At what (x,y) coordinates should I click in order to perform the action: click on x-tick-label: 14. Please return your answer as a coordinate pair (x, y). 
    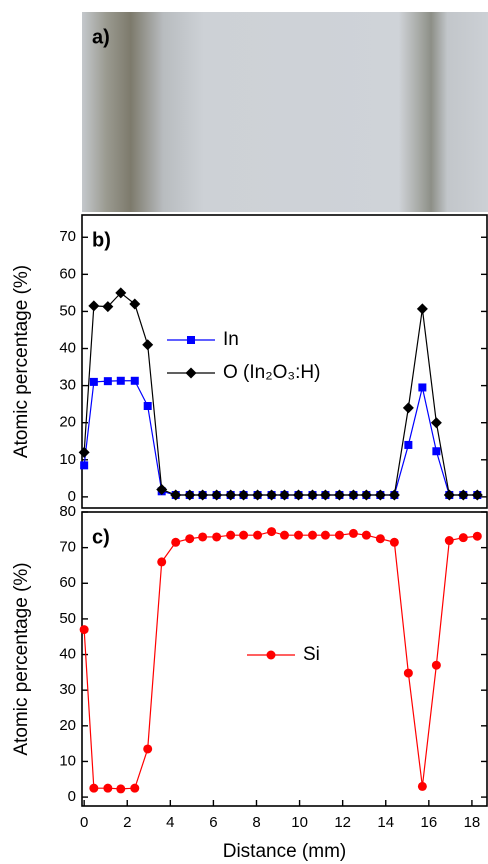
    Looking at the image, I should click on (385, 822).